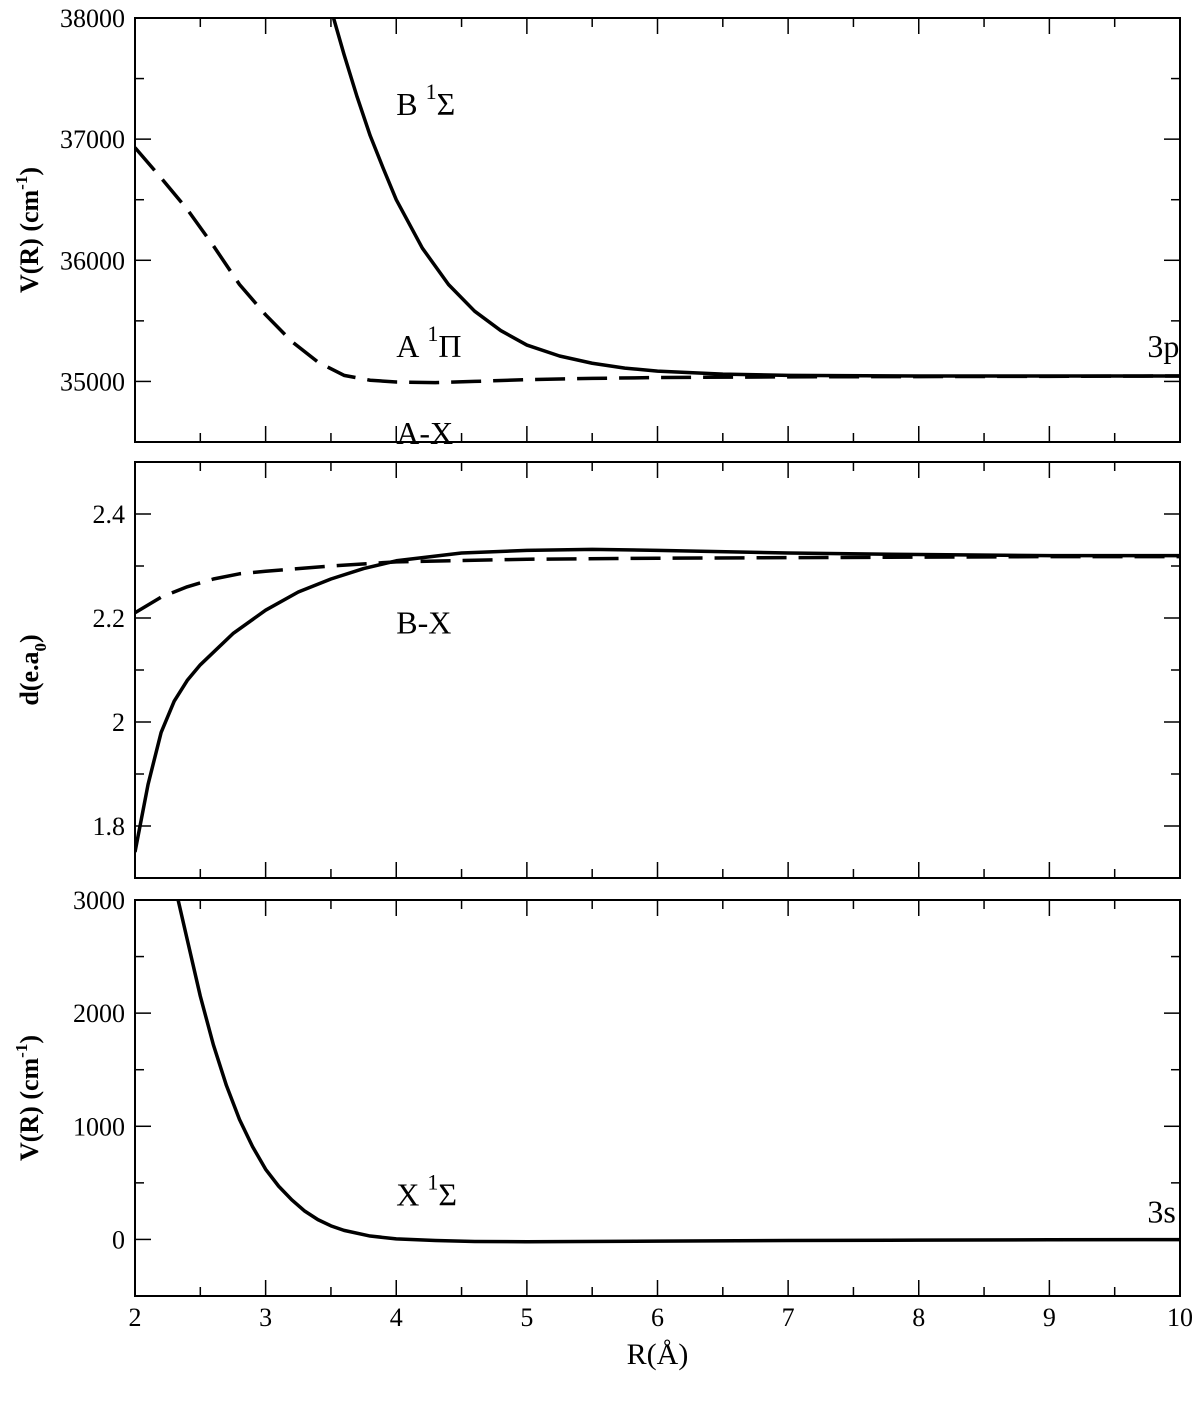 The width and height of the screenshot is (1200, 1405). What do you see at coordinates (449, 346) in the screenshot?
I see `annotation-symbol: Π` at bounding box center [449, 346].